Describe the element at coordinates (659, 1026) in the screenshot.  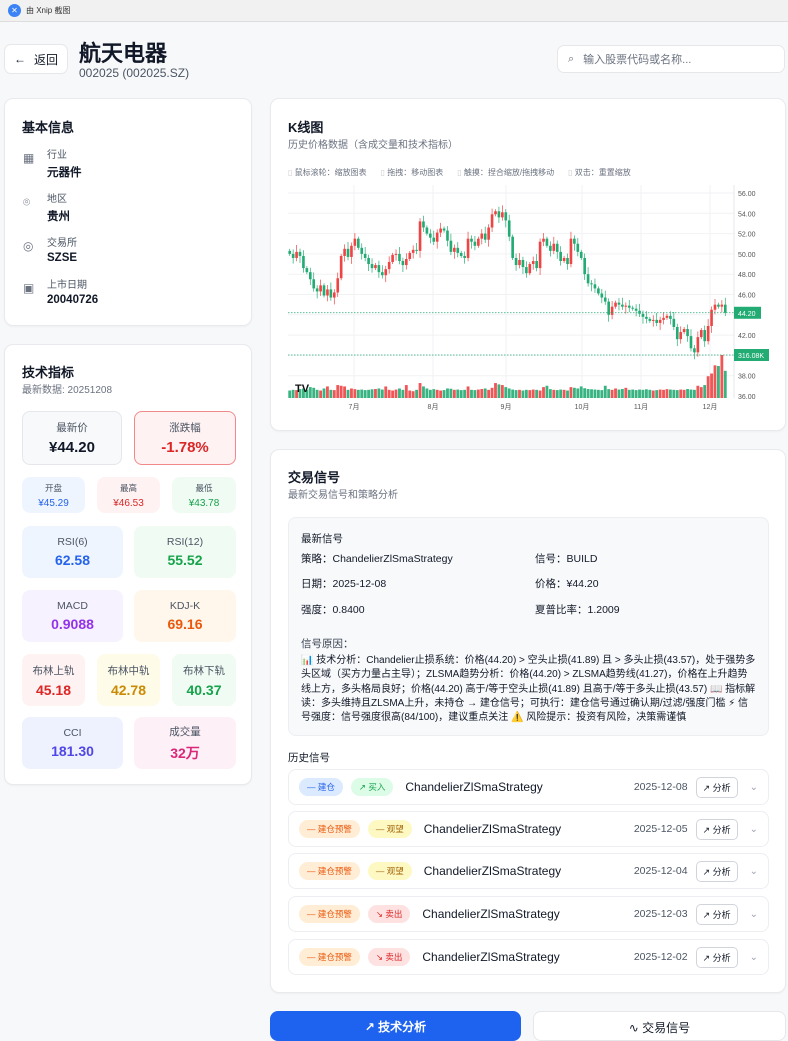
I see `trade-signals-button: ∿ 交易信号` at that location.